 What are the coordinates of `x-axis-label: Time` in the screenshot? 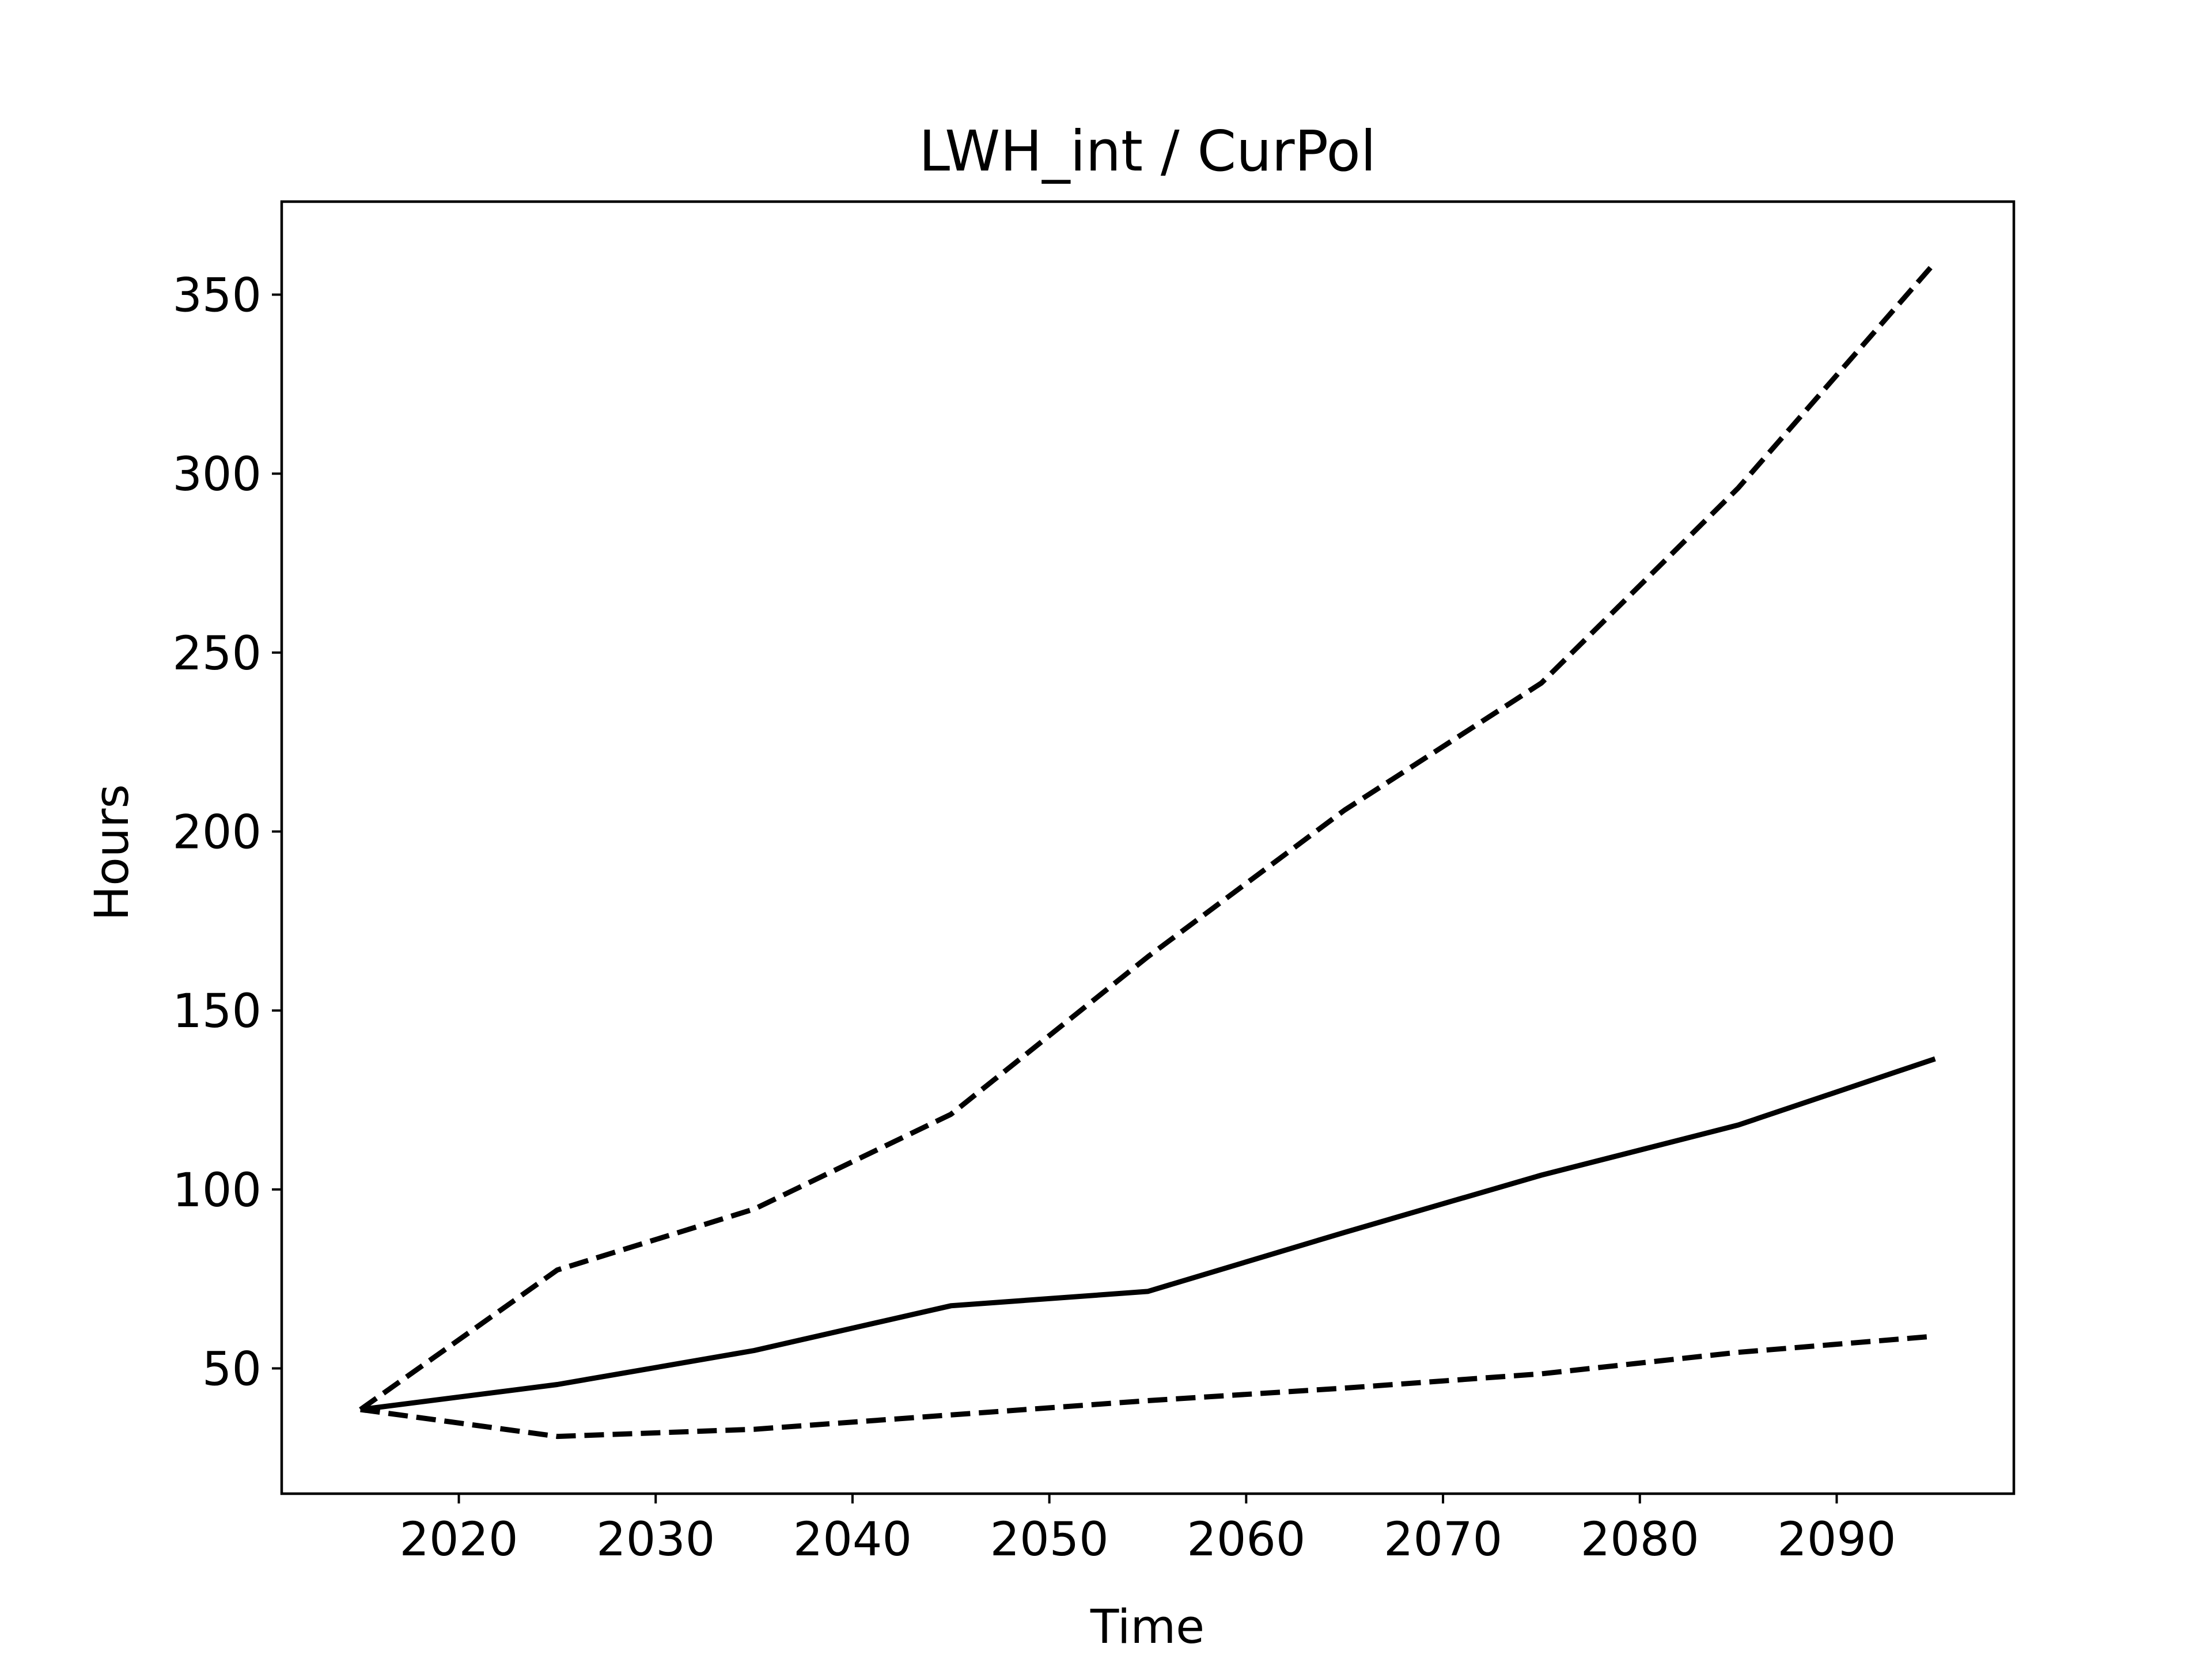 It's located at (1147, 1627).